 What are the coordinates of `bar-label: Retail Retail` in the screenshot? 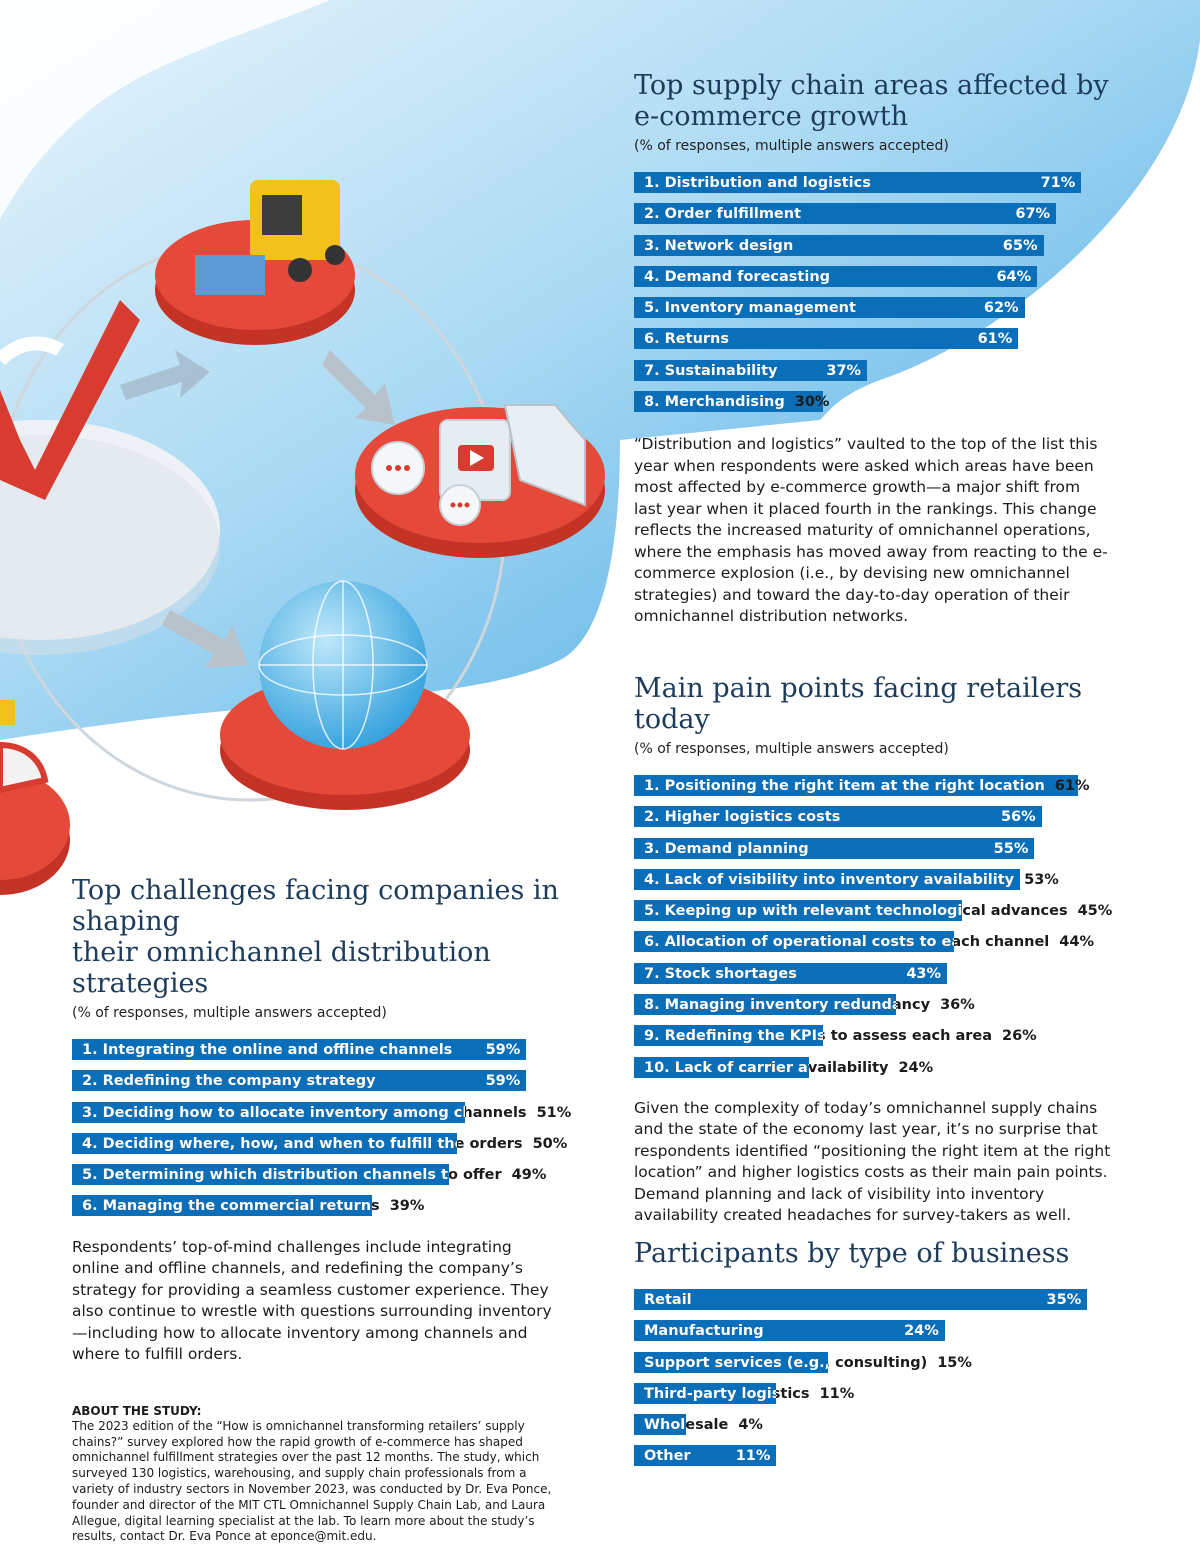 It's located at (668, 1300).